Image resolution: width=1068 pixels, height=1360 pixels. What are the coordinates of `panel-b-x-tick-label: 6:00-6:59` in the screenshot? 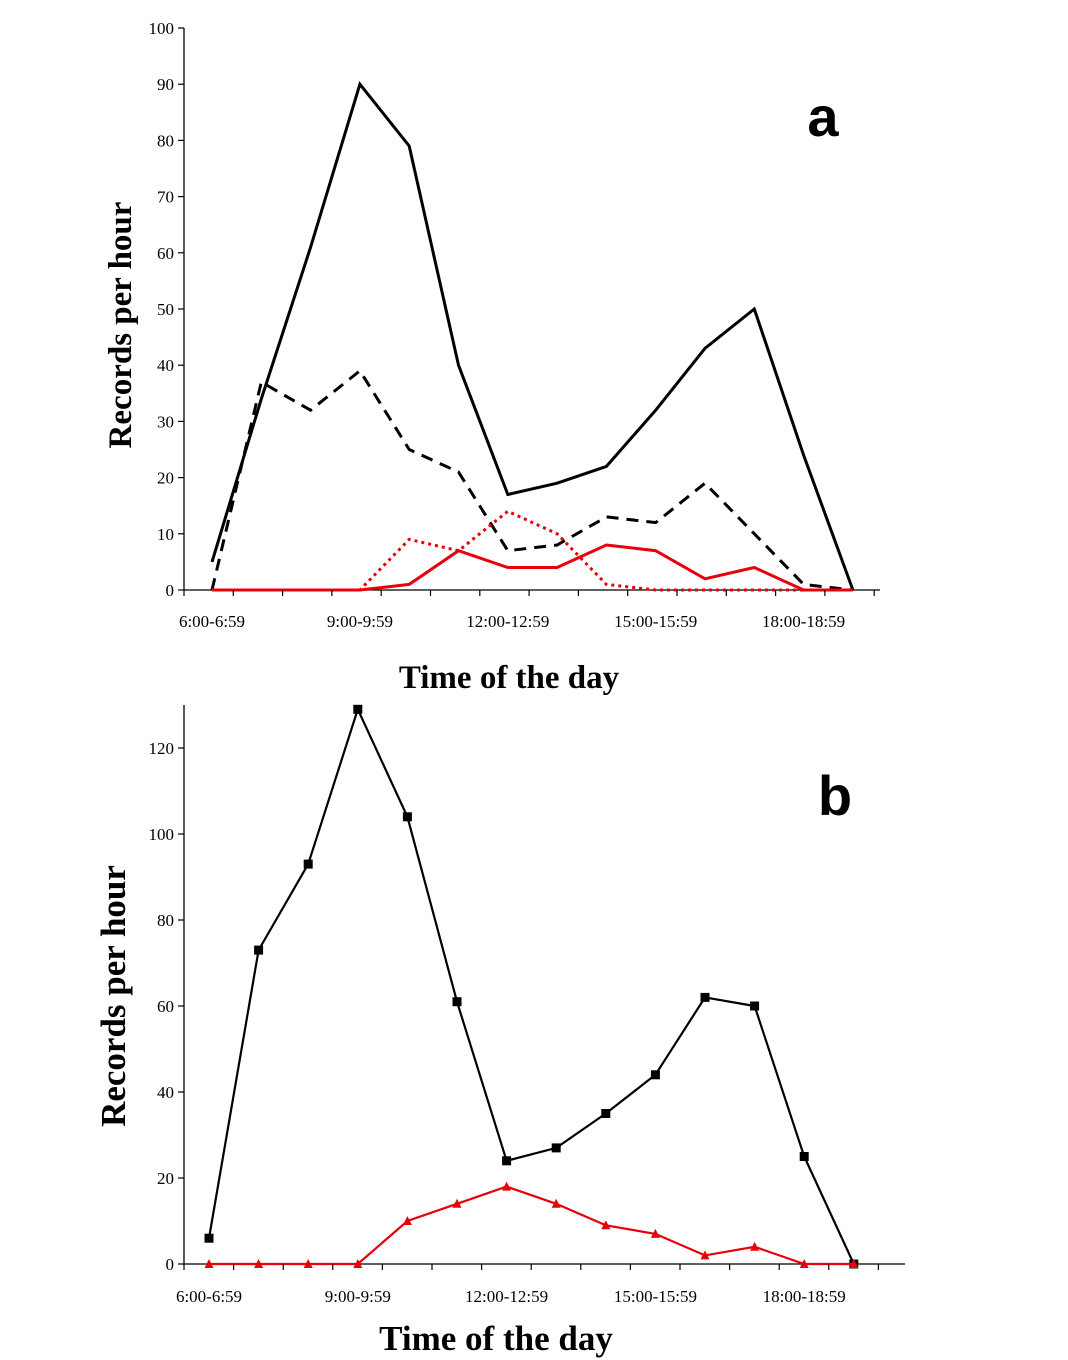 It's located at (209, 1296).